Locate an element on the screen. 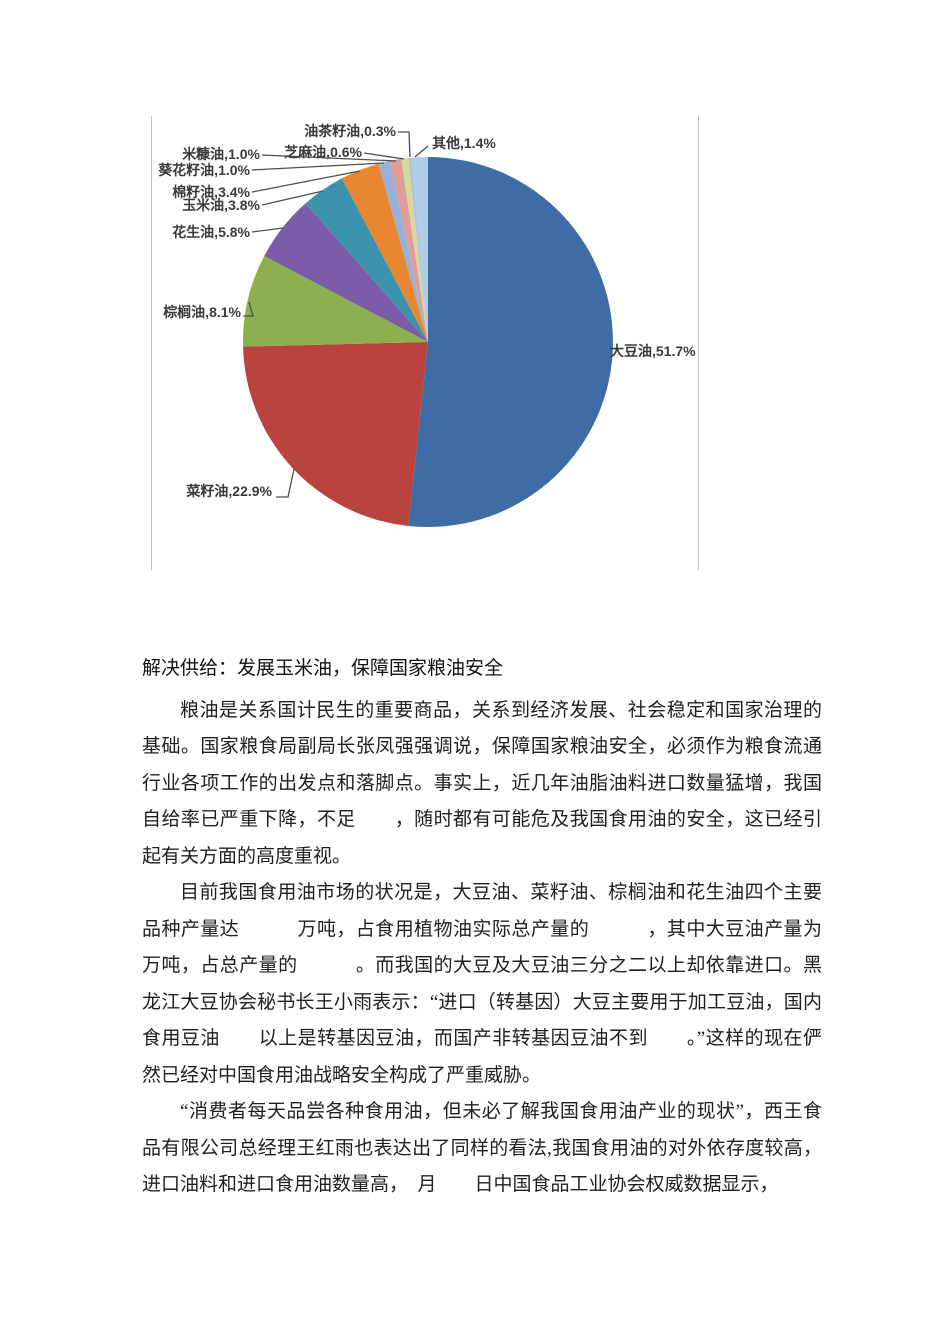 This screenshot has width=950, height=1344. pie-slice-米糠油 is located at coordinates (408, 250).